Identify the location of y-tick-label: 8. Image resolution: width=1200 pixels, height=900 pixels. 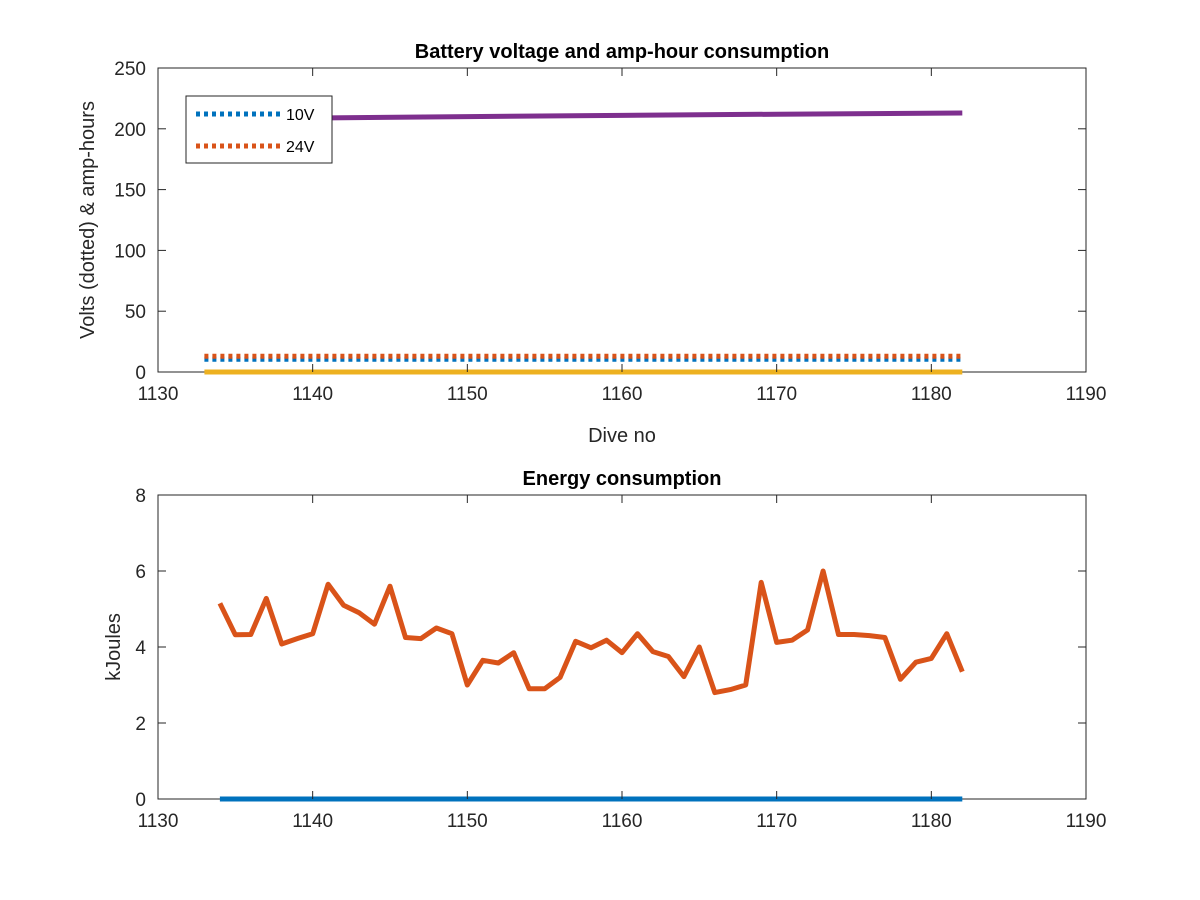
(140, 496).